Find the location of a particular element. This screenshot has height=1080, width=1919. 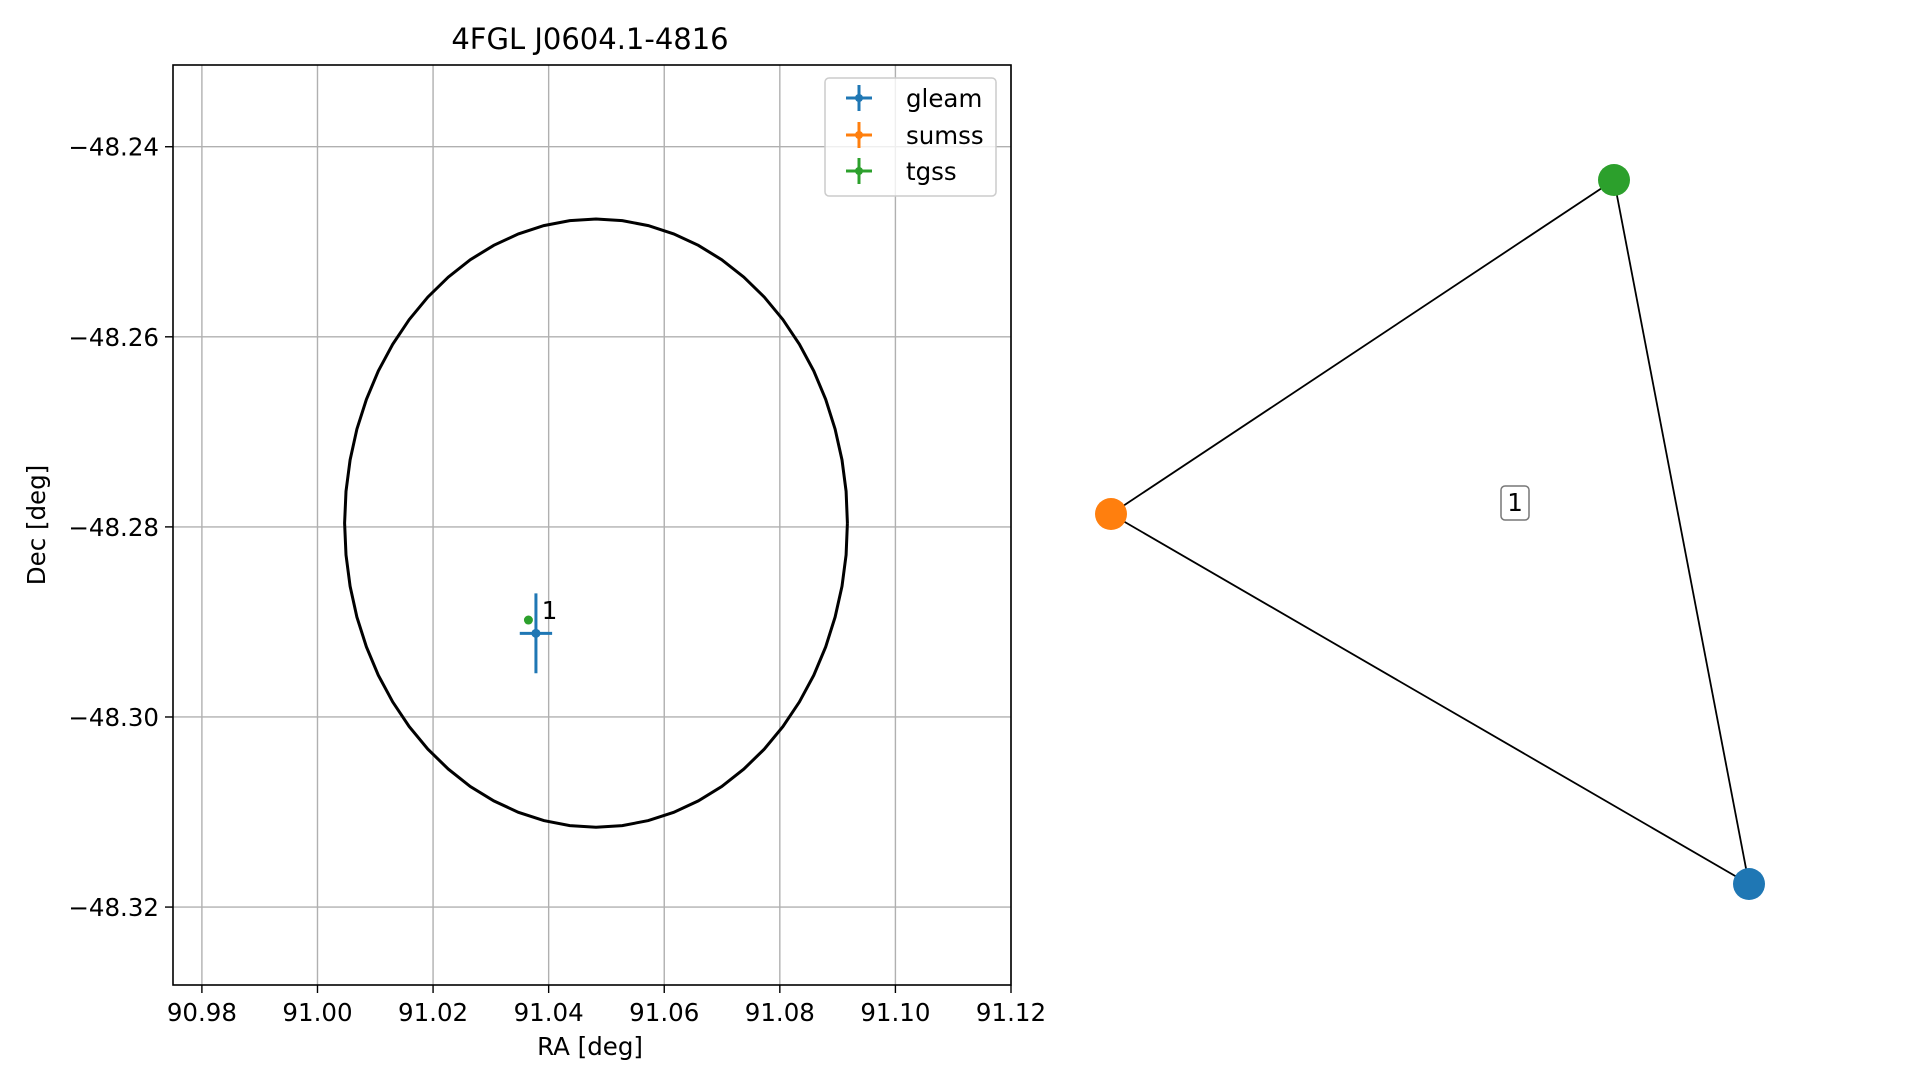

x-tick-label: 91.04 is located at coordinates (549, 1012).